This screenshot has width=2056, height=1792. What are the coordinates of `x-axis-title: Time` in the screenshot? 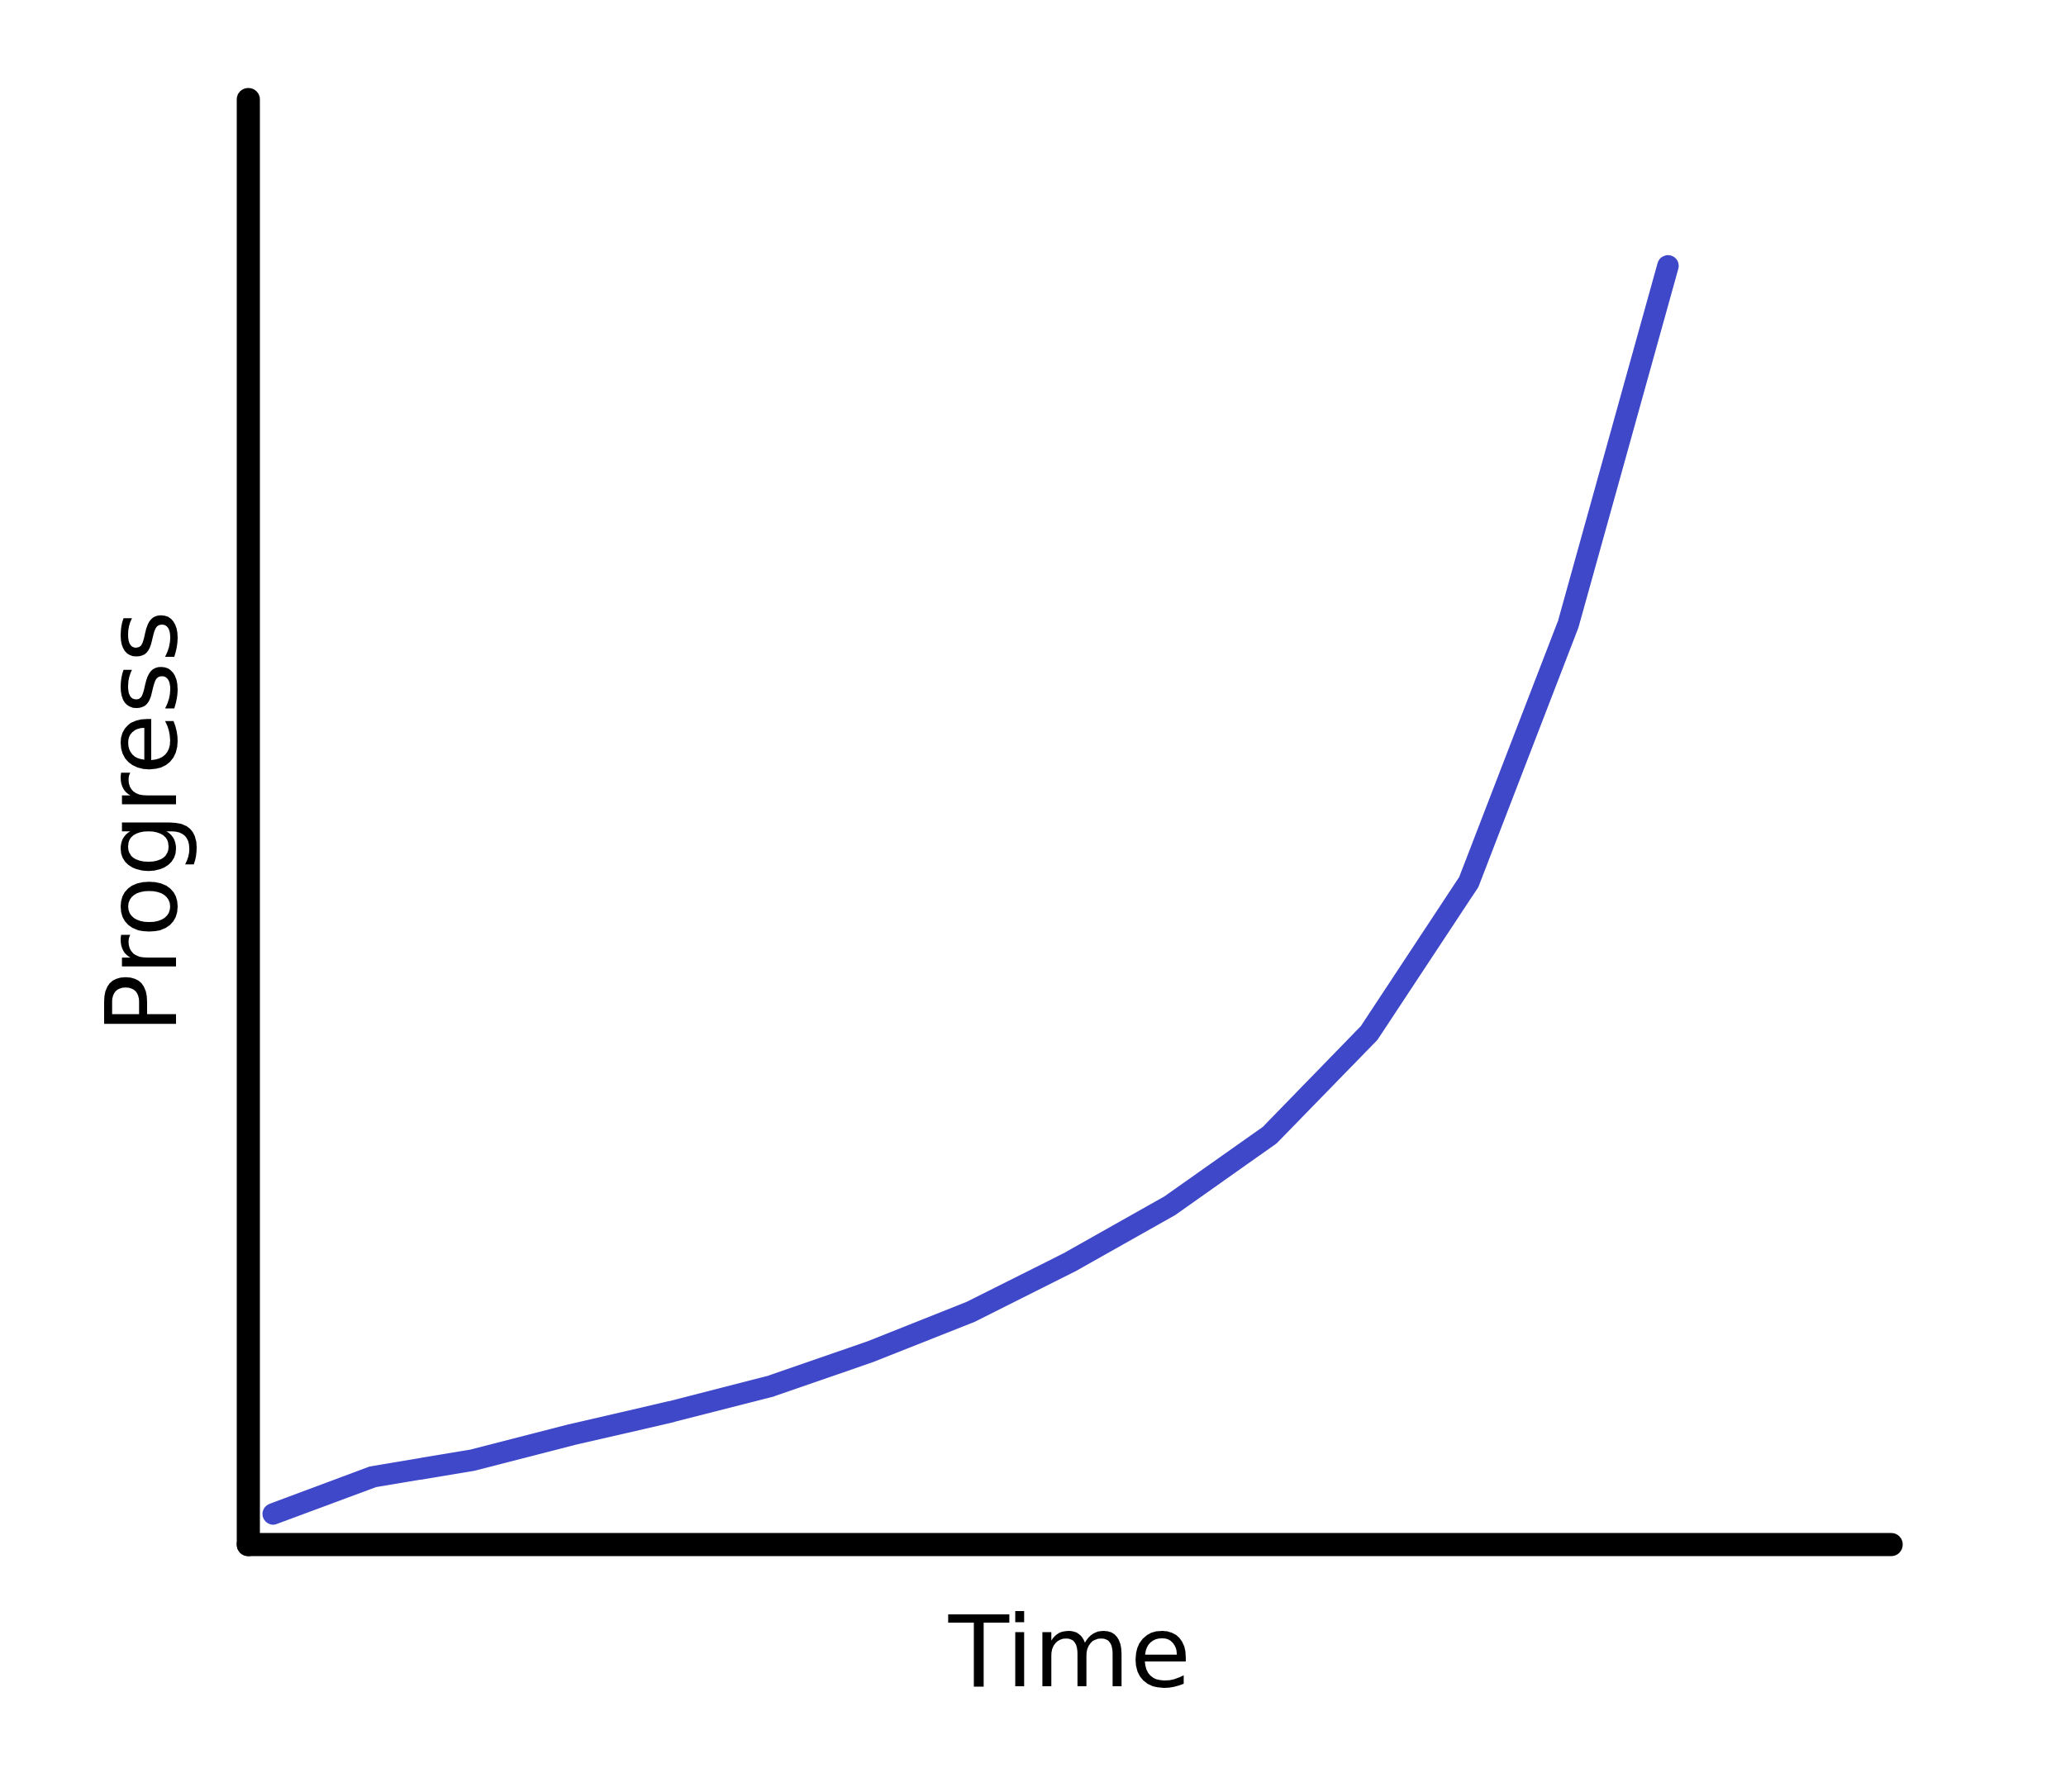 It's located at (1069, 1651).